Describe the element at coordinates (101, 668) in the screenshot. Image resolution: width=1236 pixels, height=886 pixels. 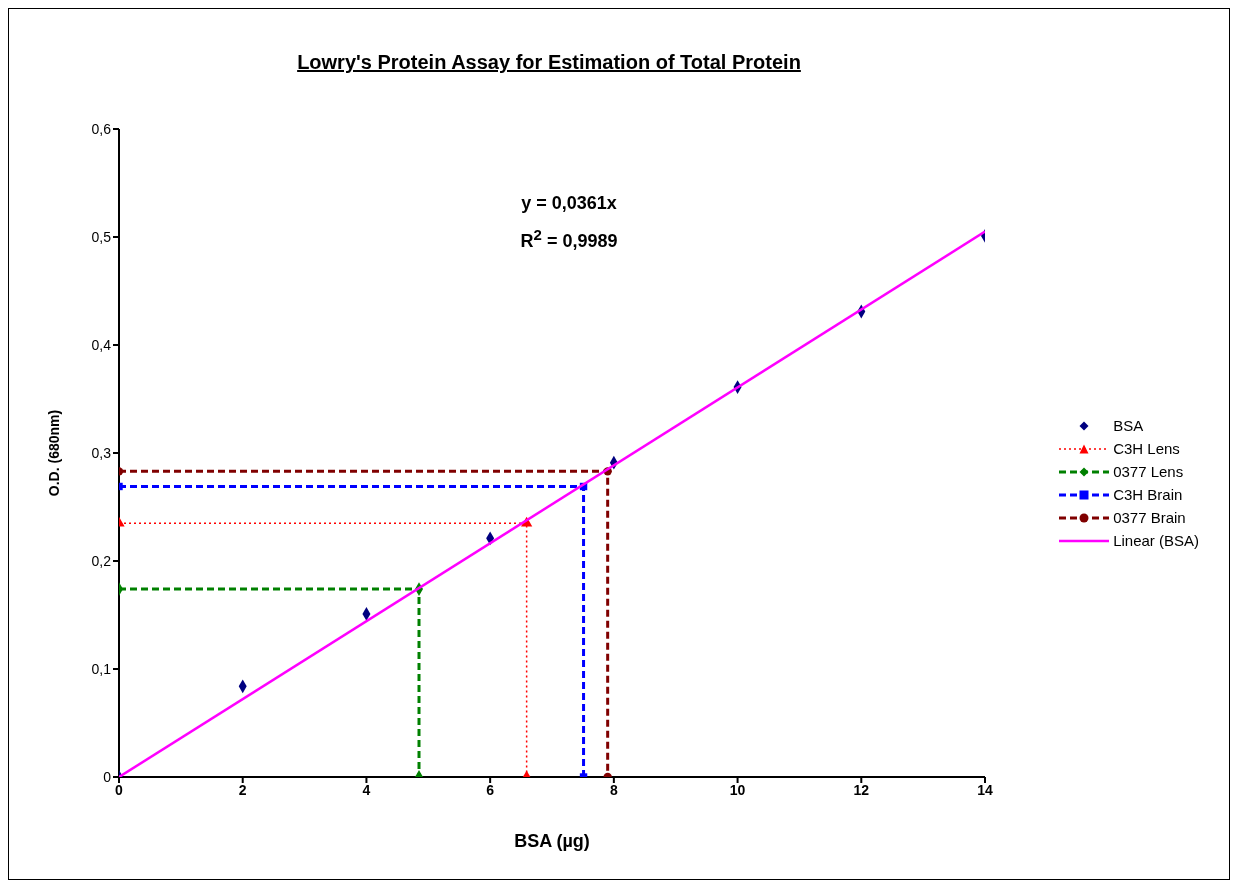
I see `y-tick-label: 0,1` at that location.